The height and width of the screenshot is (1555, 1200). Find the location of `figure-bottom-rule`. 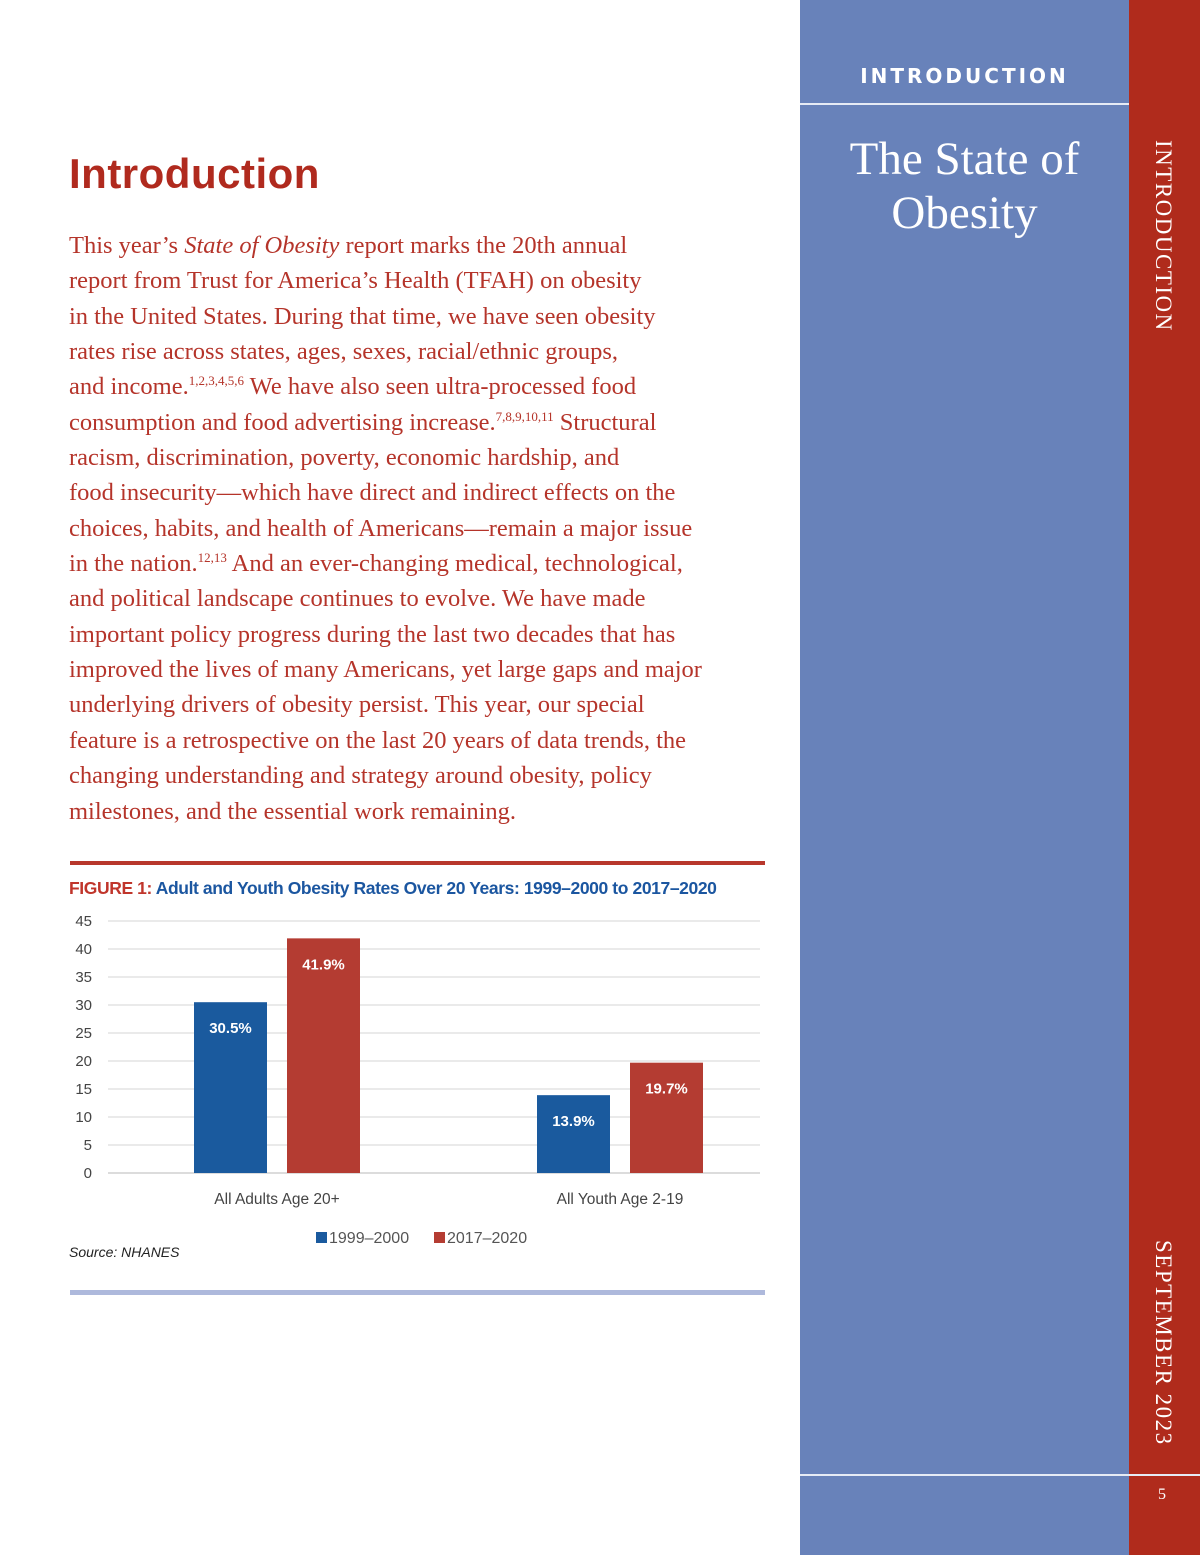

figure-bottom-rule is located at coordinates (417, 1292).